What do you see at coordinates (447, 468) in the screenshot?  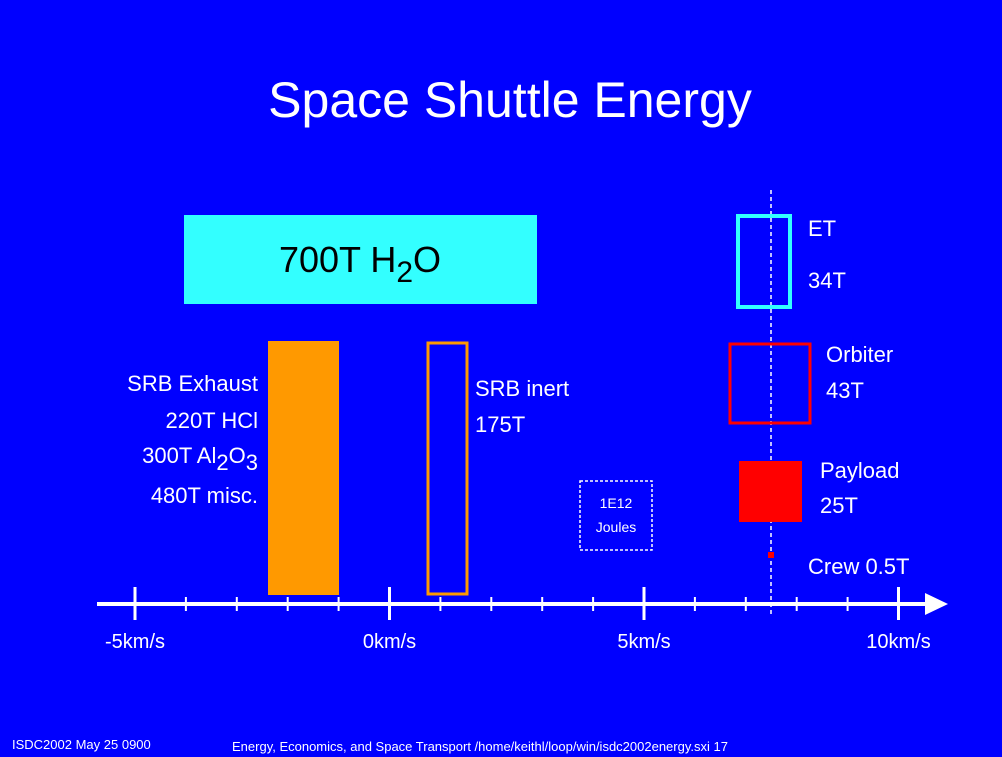 I see `srb-inert-box` at bounding box center [447, 468].